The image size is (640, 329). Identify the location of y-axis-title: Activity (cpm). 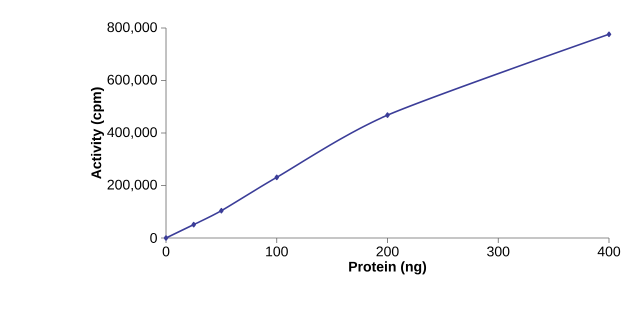
(97, 133).